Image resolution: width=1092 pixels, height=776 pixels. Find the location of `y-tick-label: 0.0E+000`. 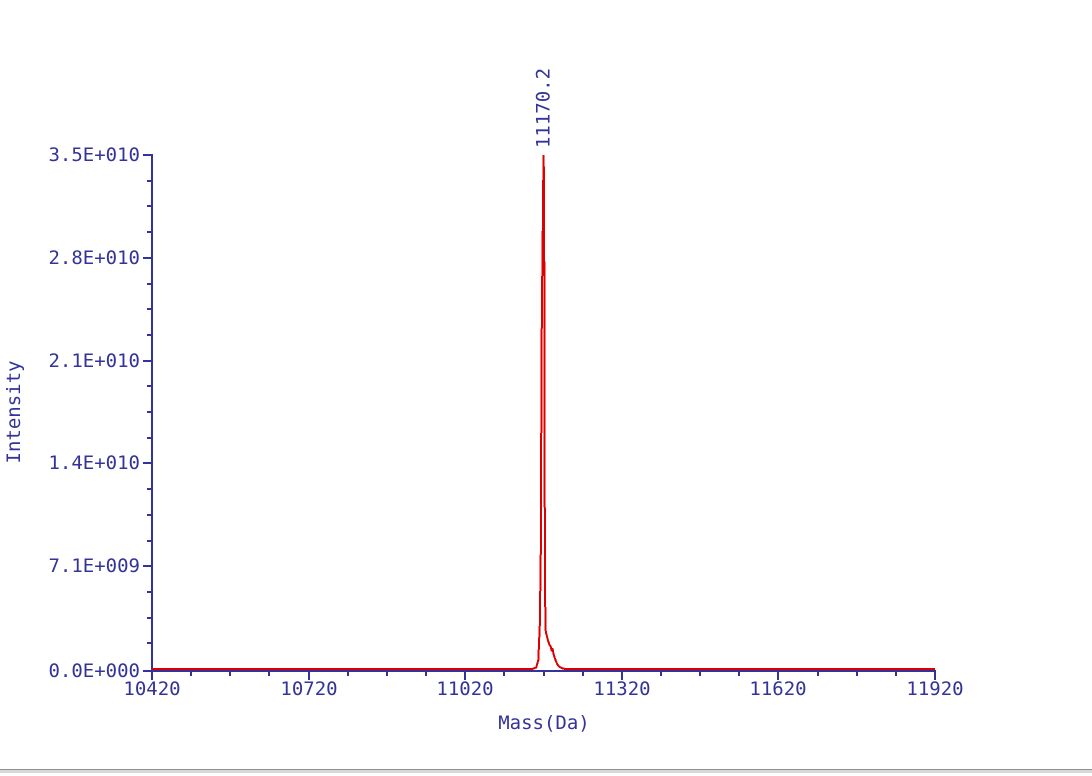

y-tick-label: 0.0E+000 is located at coordinates (94, 671).